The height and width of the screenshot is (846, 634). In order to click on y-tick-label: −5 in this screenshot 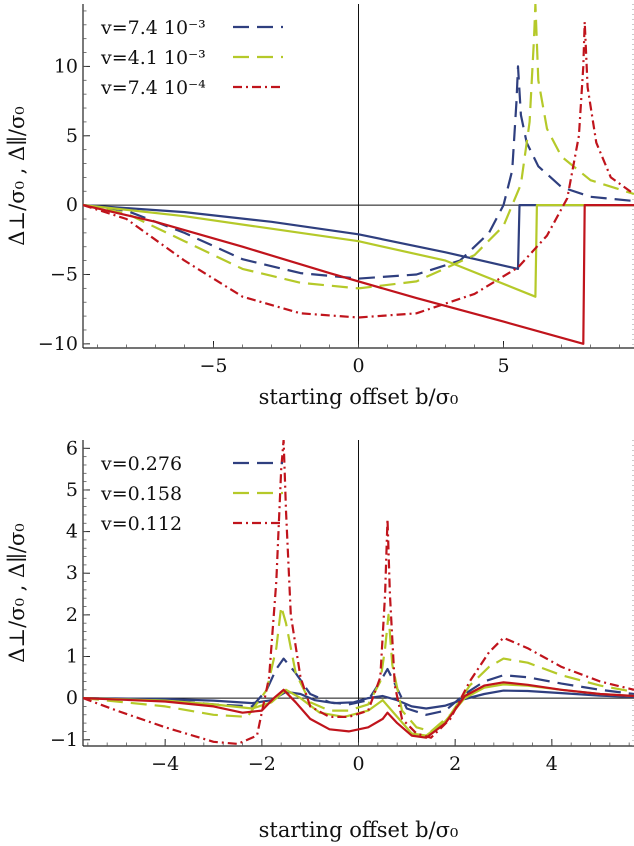, I will do `click(64, 274)`.